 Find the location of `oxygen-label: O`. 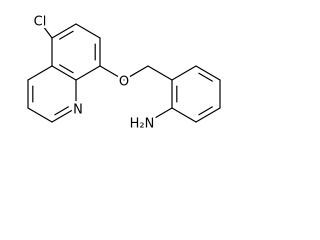

oxygen-label: O is located at coordinates (124, 82).